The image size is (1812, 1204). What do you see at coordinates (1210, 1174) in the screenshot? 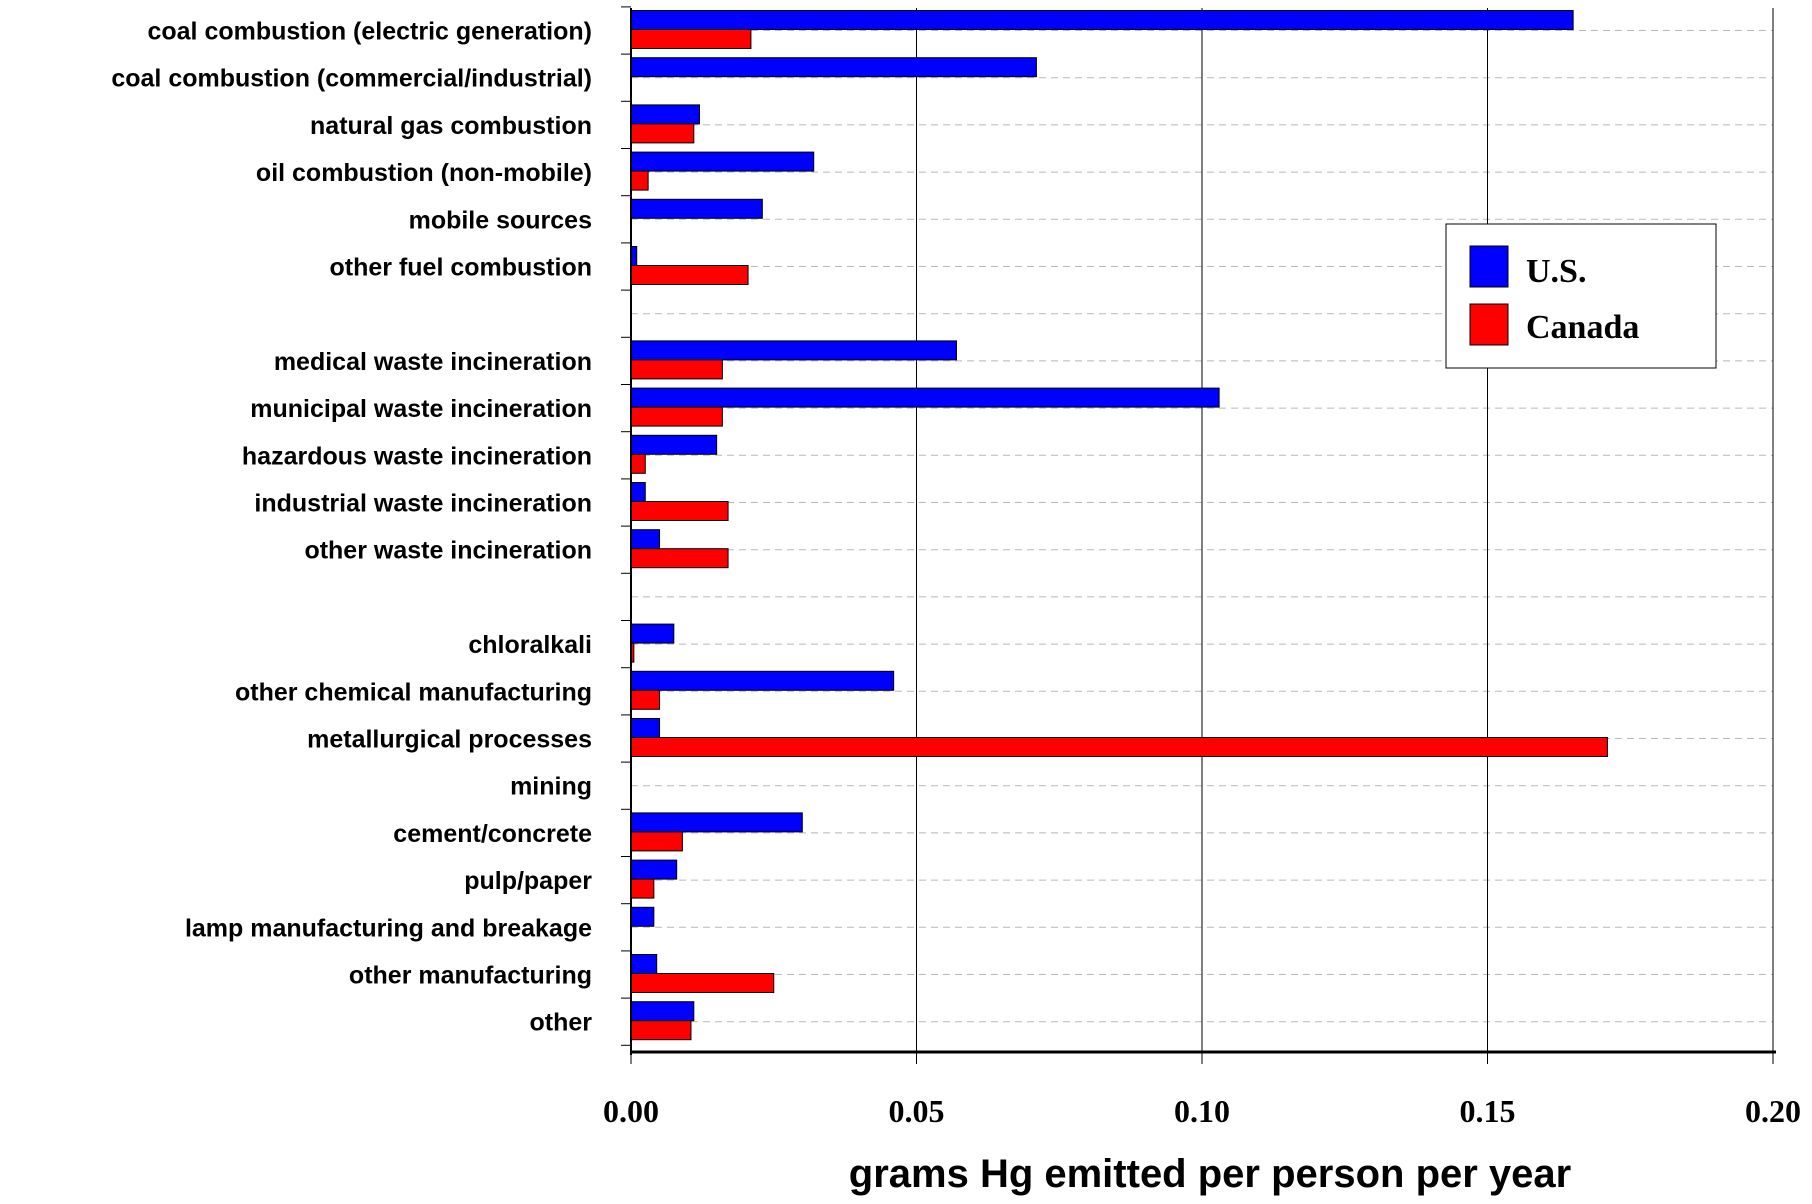
I see `x-axis-title: grams Hg emitted per person per year` at bounding box center [1210, 1174].